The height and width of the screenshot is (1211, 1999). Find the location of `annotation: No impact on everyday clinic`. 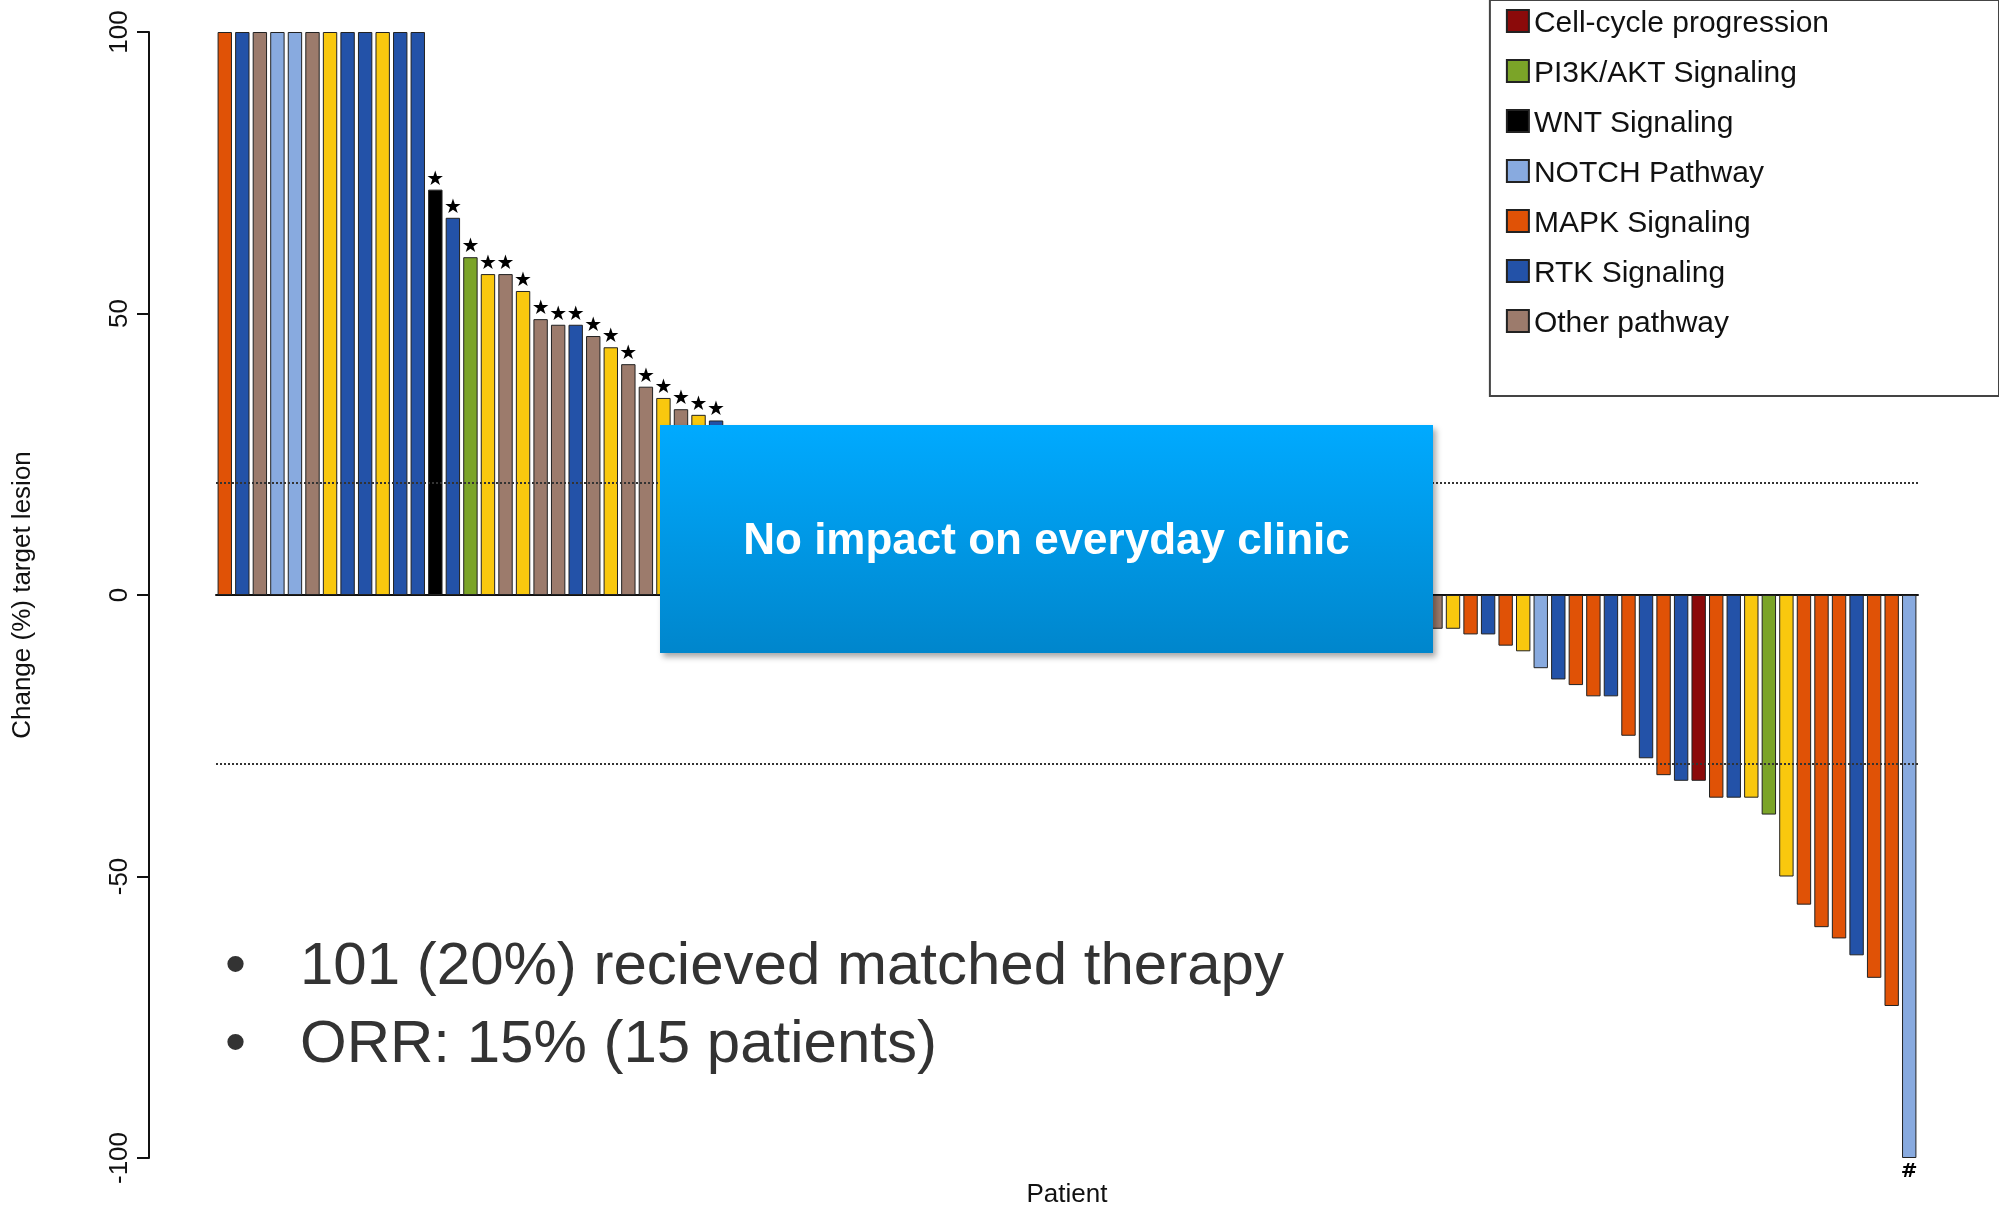

annotation: No impact on everyday clinic is located at coordinates (1046, 539).